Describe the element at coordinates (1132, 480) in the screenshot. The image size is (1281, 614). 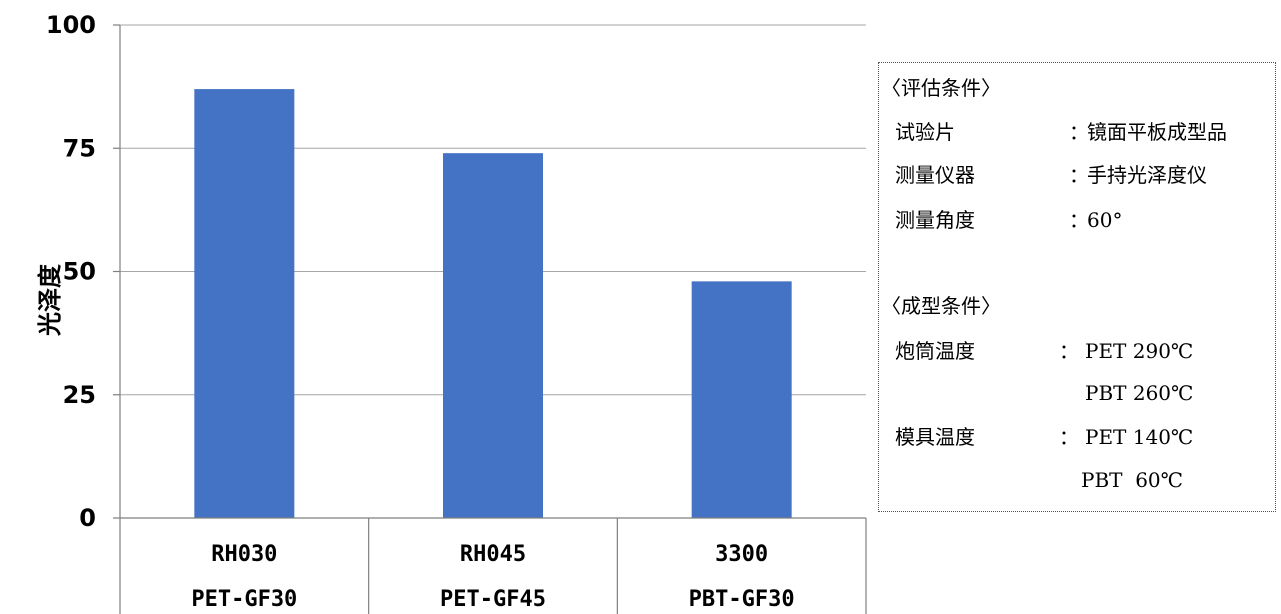
I see `mold-temp-pbt: PBT 60℃` at that location.